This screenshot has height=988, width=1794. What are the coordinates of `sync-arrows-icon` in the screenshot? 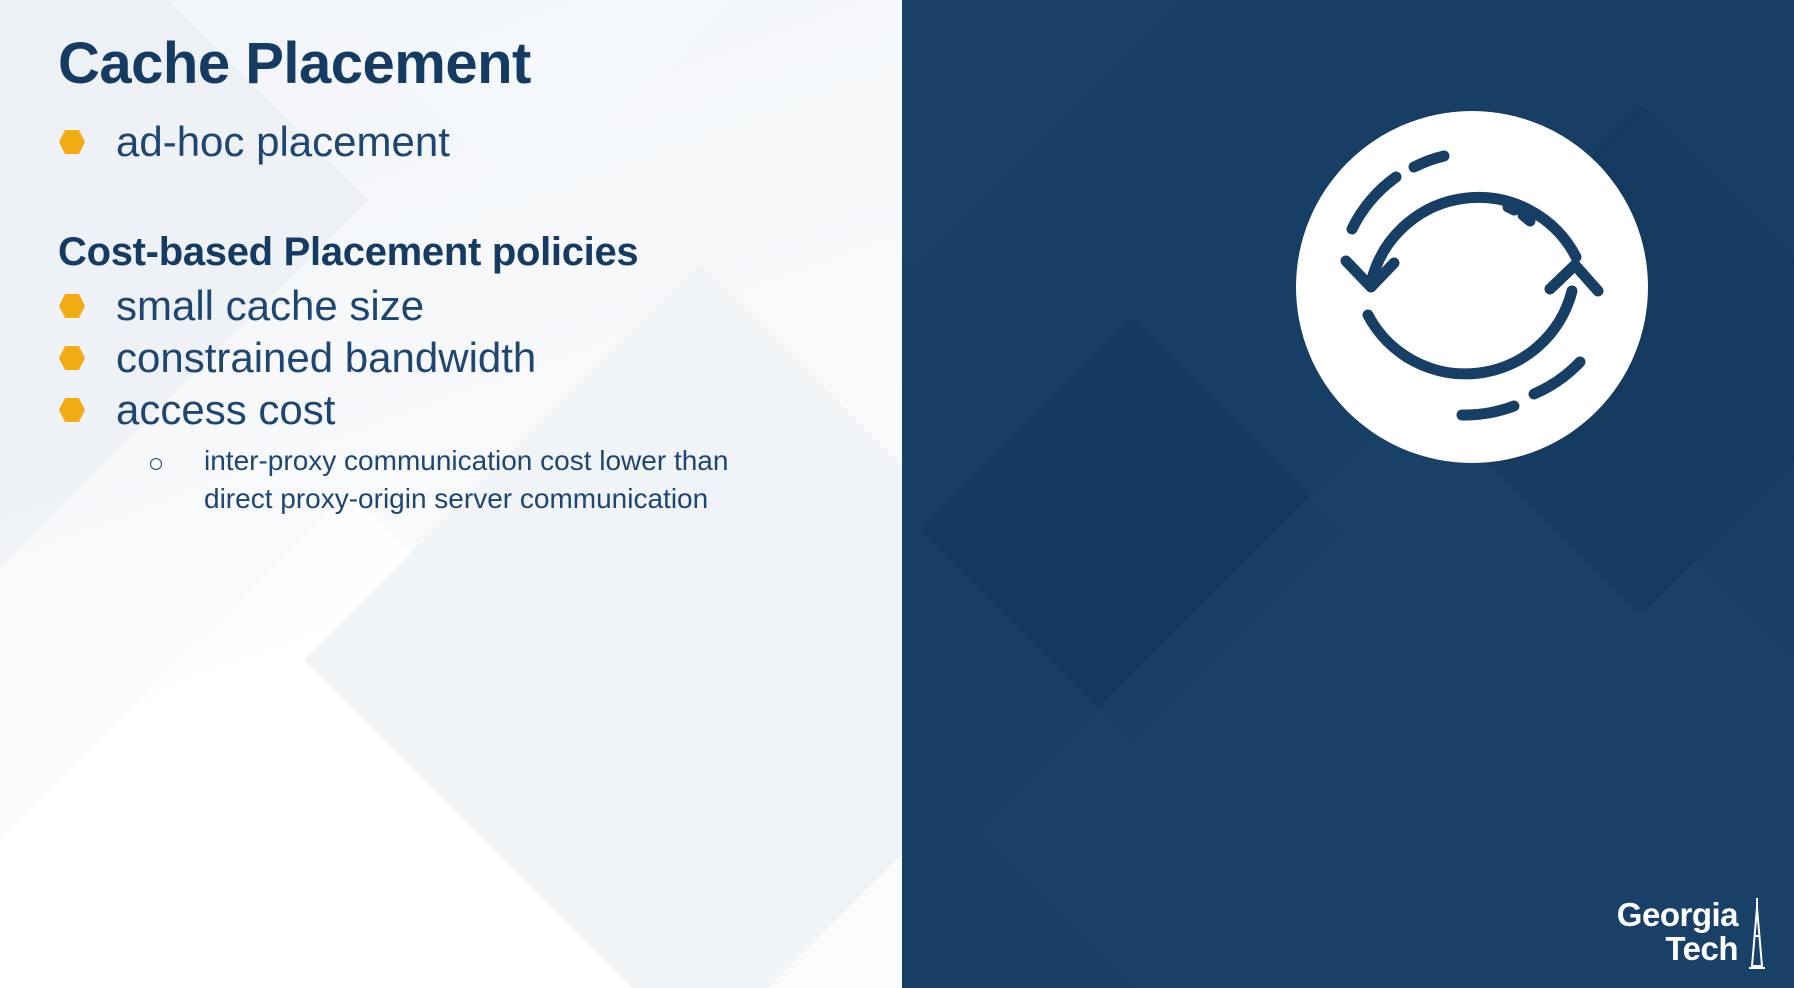 It's located at (1472, 287).